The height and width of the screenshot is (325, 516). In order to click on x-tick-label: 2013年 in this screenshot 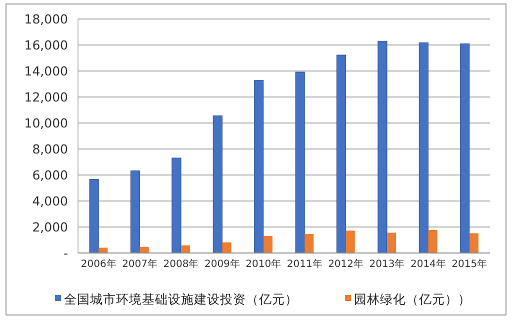, I will do `click(387, 264)`.